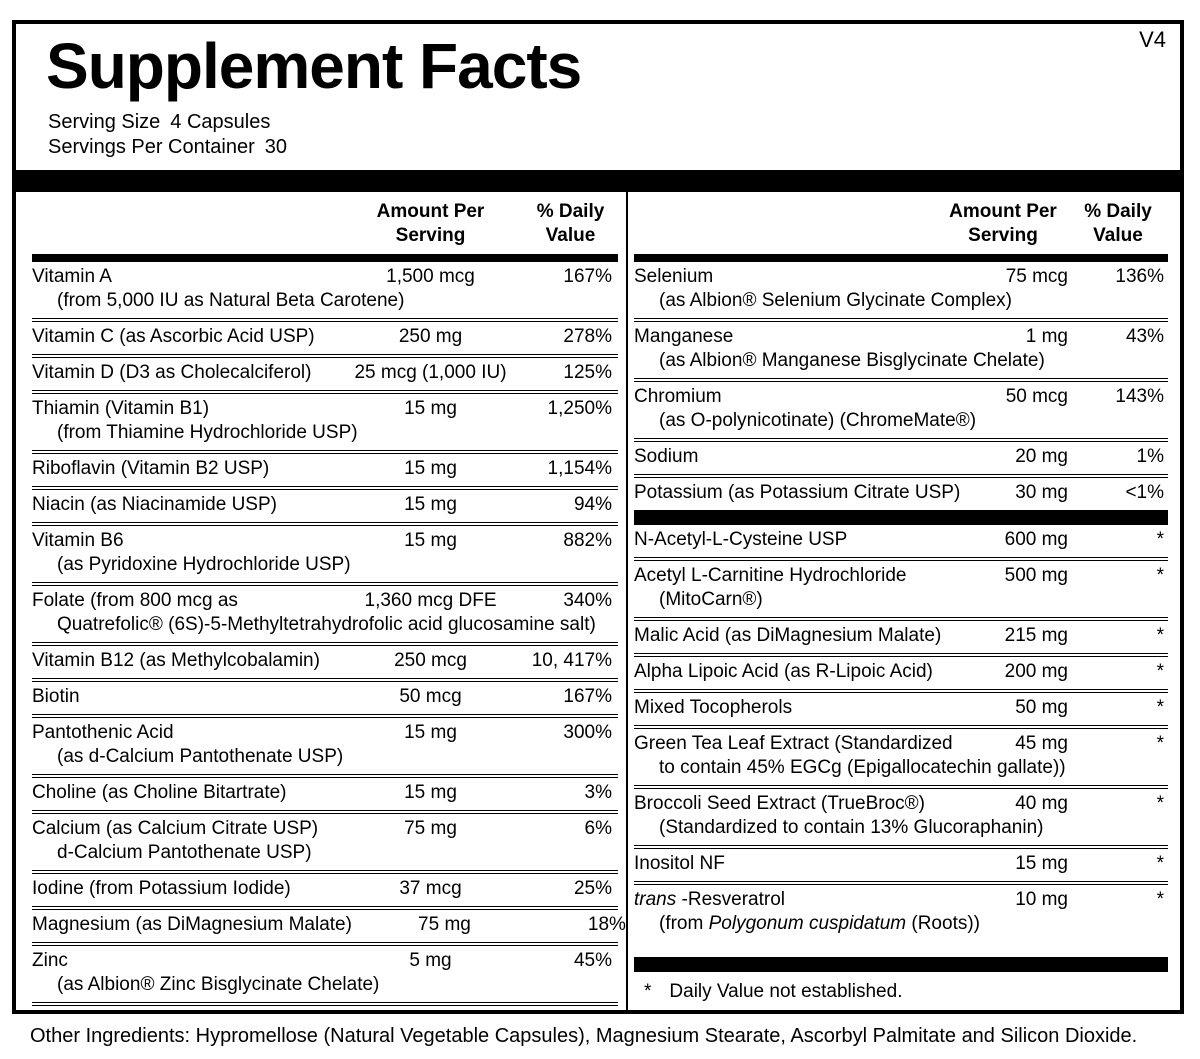 Image resolution: width=1200 pixels, height=1059 pixels. I want to click on nutrient-name: Iodine (from Potassium Iodide), so click(161, 888).